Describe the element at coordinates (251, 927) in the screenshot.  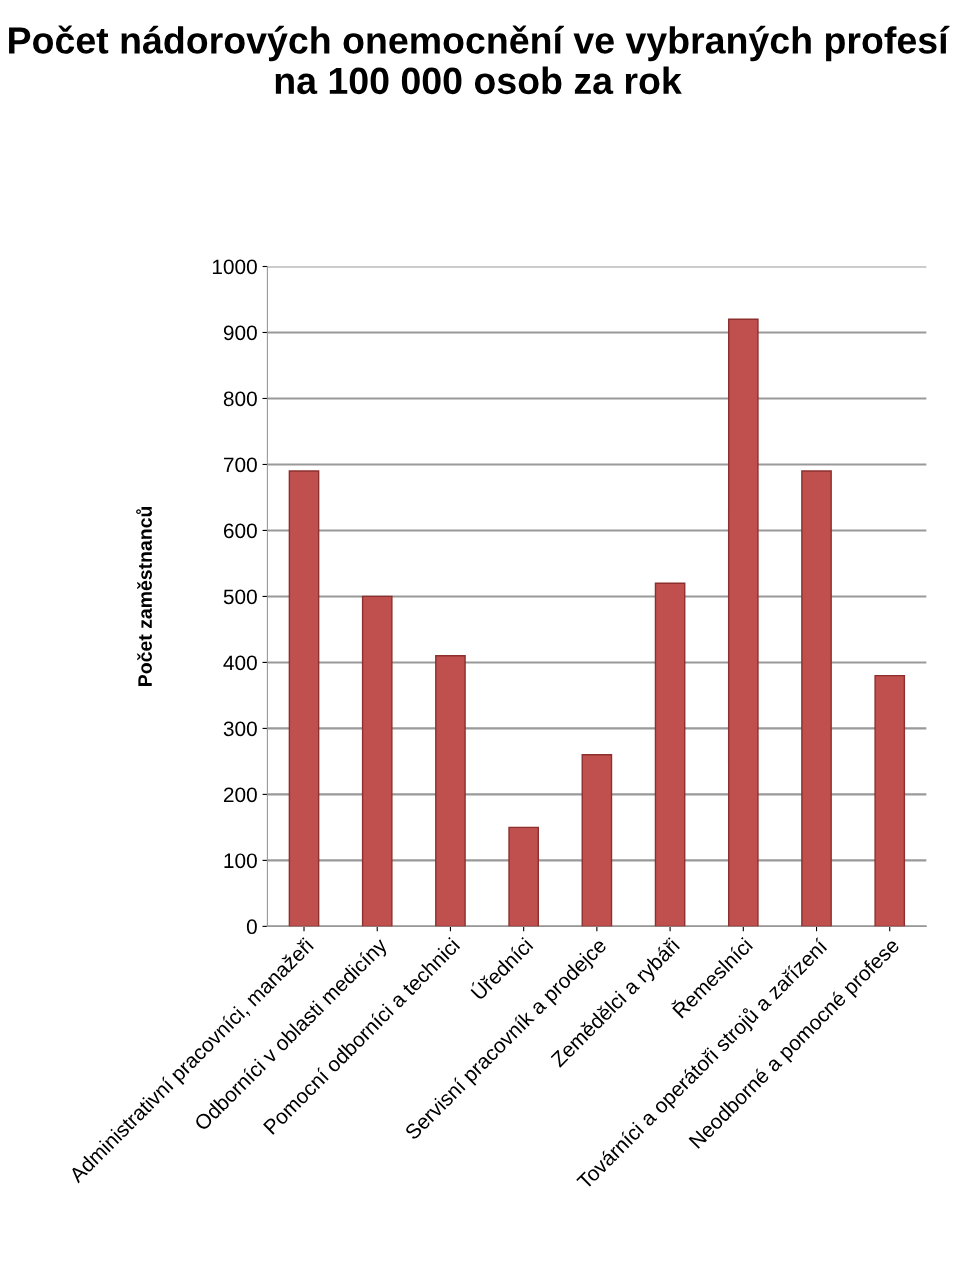
I see `y-tick-label: 0` at that location.